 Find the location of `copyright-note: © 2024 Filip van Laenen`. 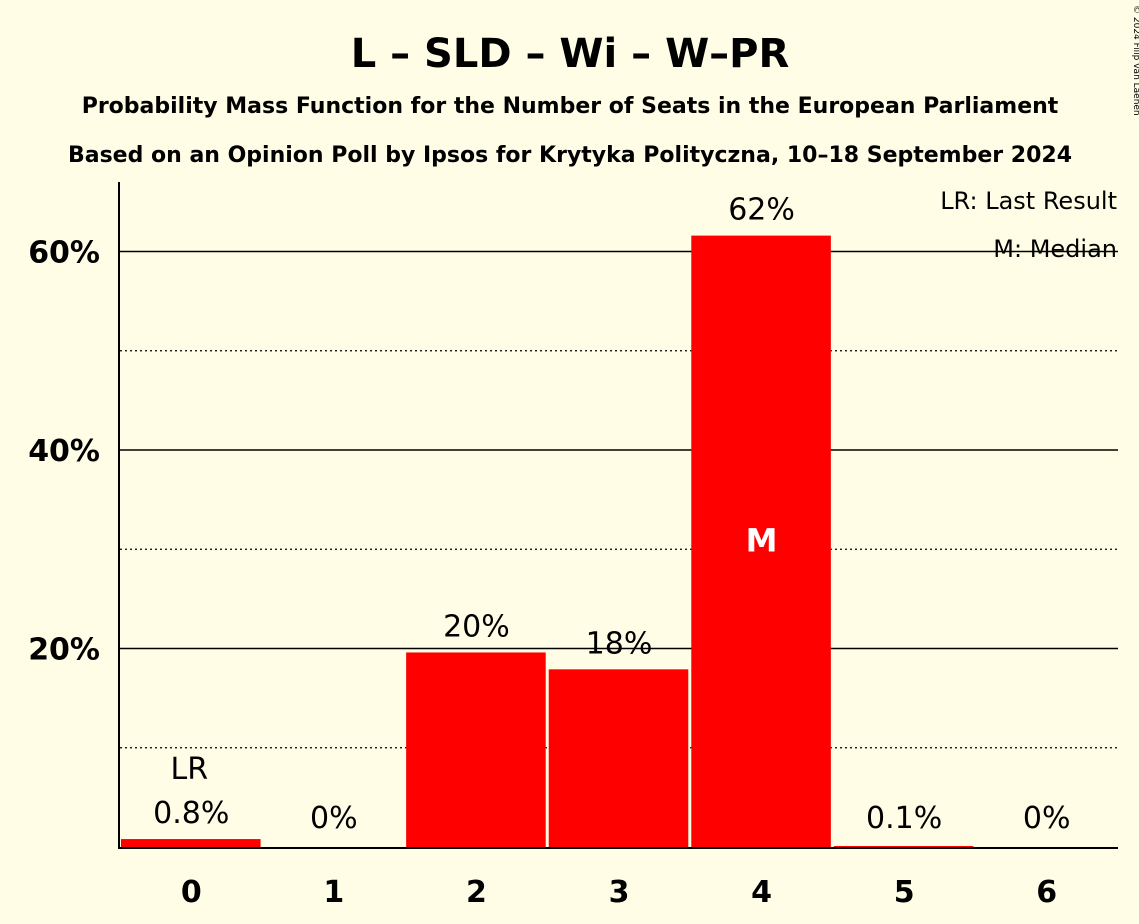

copyright-note: © 2024 Filip van Laenen is located at coordinates (1135, 60).